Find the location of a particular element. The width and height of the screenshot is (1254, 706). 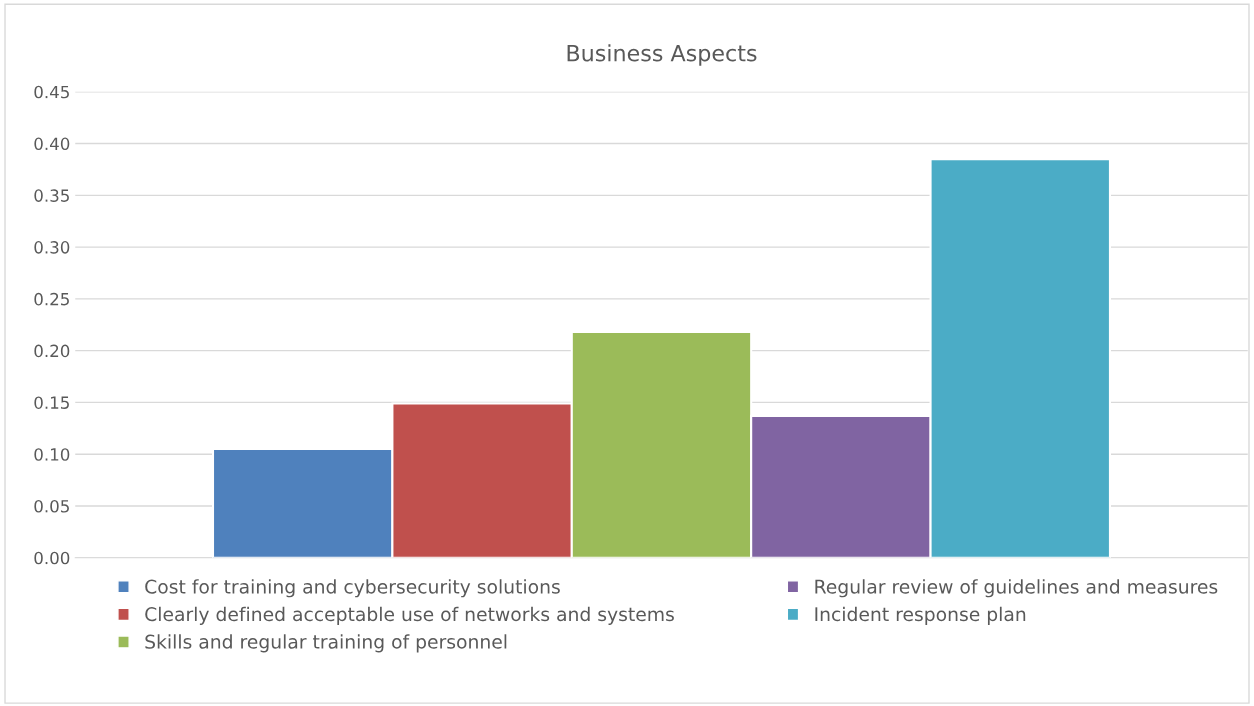

y-tick-label: 0.00 is located at coordinates (52, 558).